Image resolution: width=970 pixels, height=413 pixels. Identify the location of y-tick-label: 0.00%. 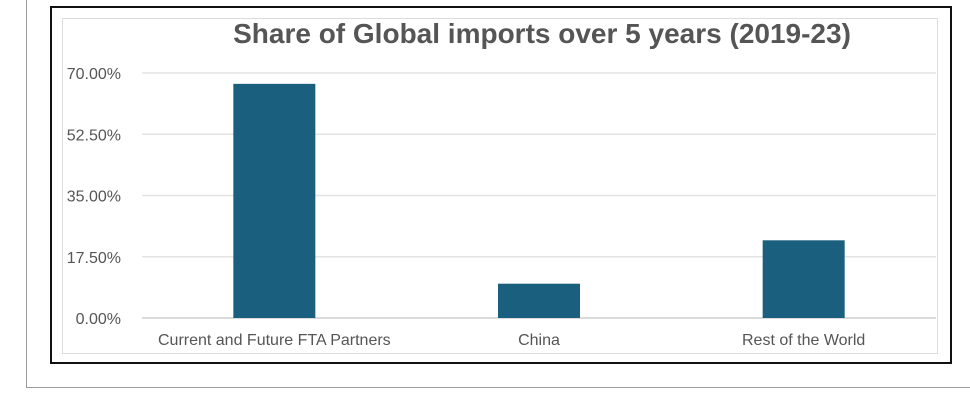
(98, 319).